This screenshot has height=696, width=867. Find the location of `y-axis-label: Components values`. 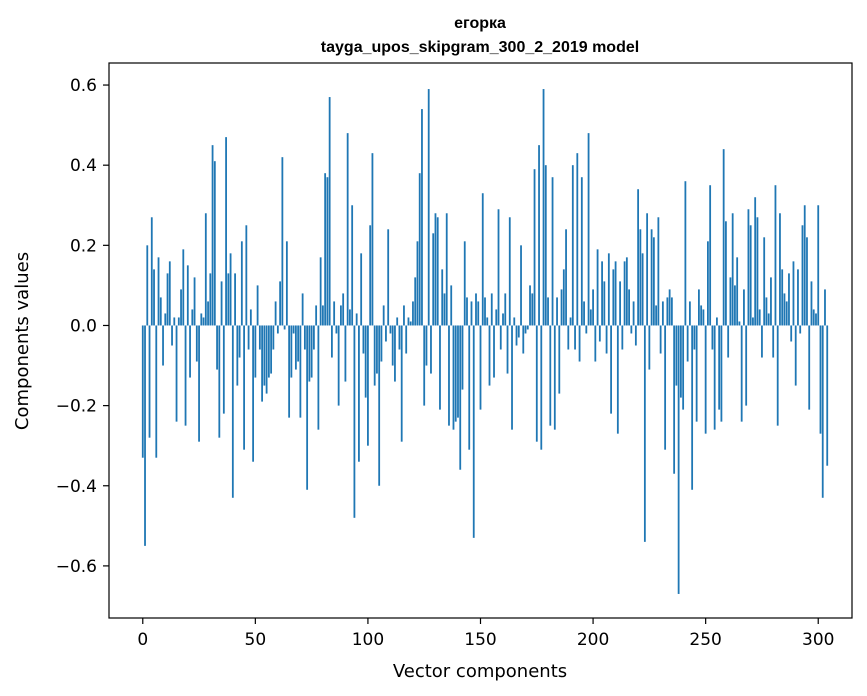

y-axis-label: Components values is located at coordinates (22, 341).